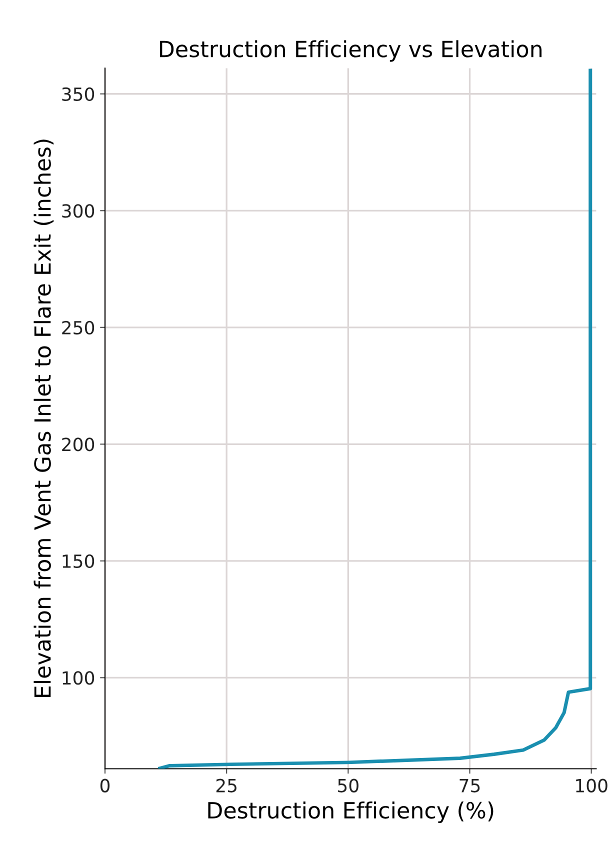  I want to click on x-tick-label: 50, so click(348, 785).